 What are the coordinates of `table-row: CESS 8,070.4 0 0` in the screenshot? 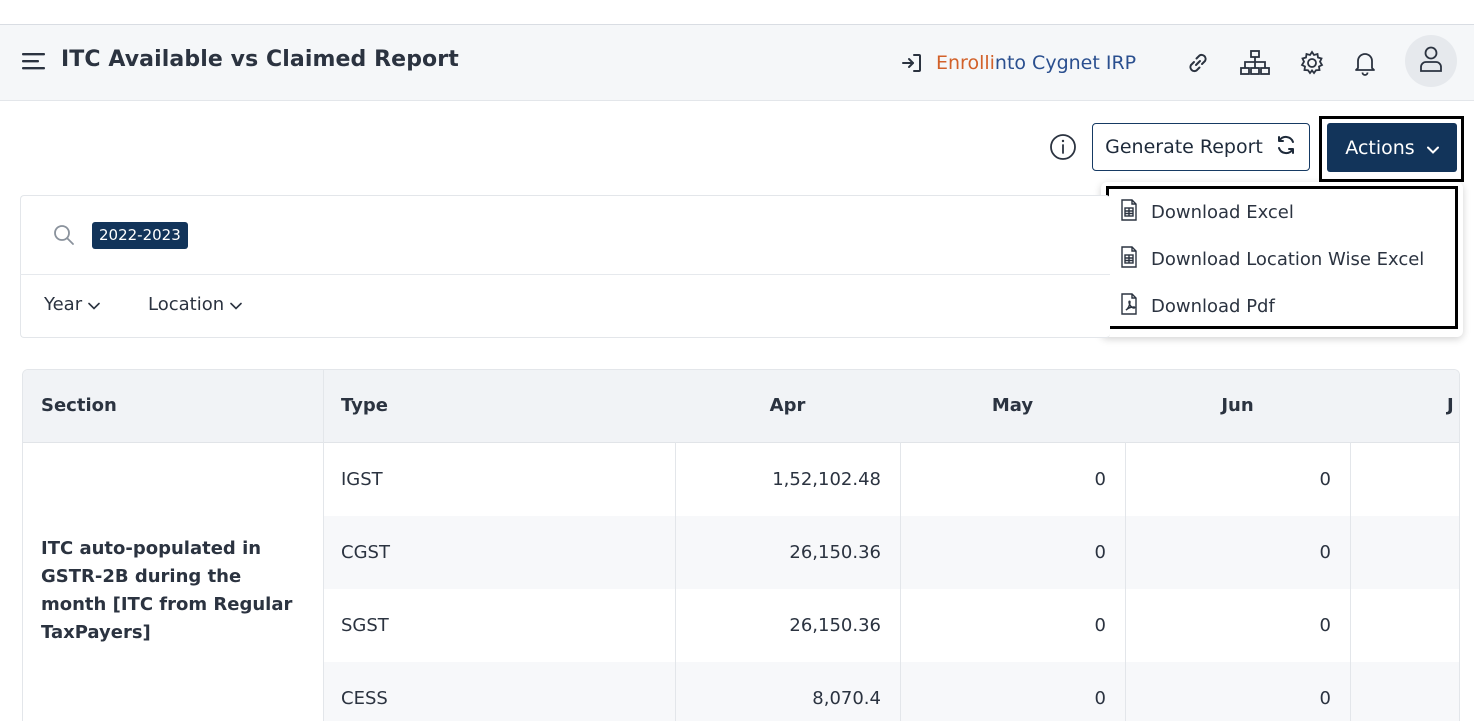 It's located at (891, 691).